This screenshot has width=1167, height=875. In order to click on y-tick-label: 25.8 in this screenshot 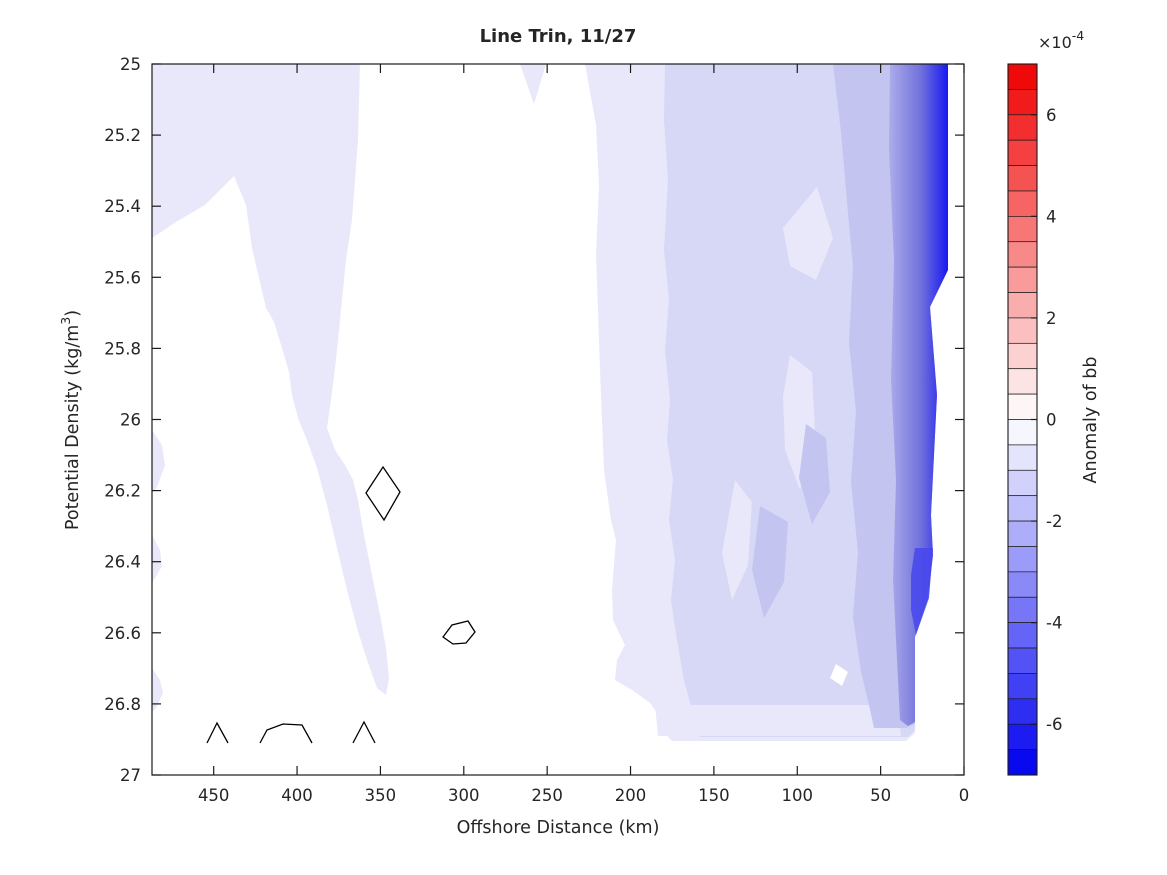, I will do `click(122, 348)`.